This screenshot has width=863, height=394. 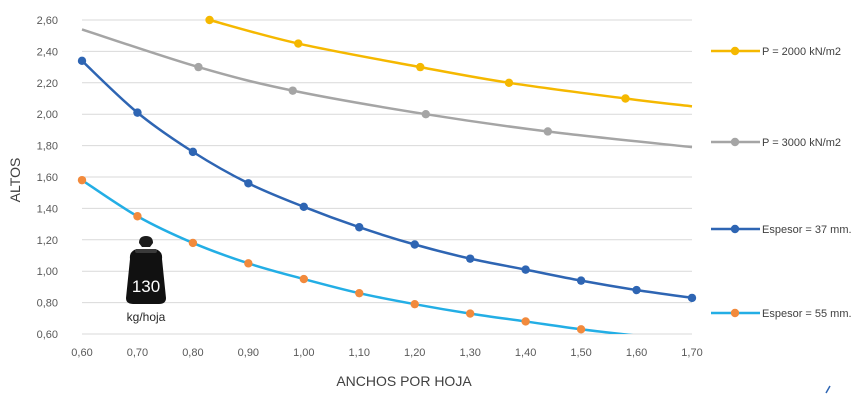 What do you see at coordinates (303, 353) in the screenshot?
I see `x-tick-label: 1,00` at bounding box center [303, 353].